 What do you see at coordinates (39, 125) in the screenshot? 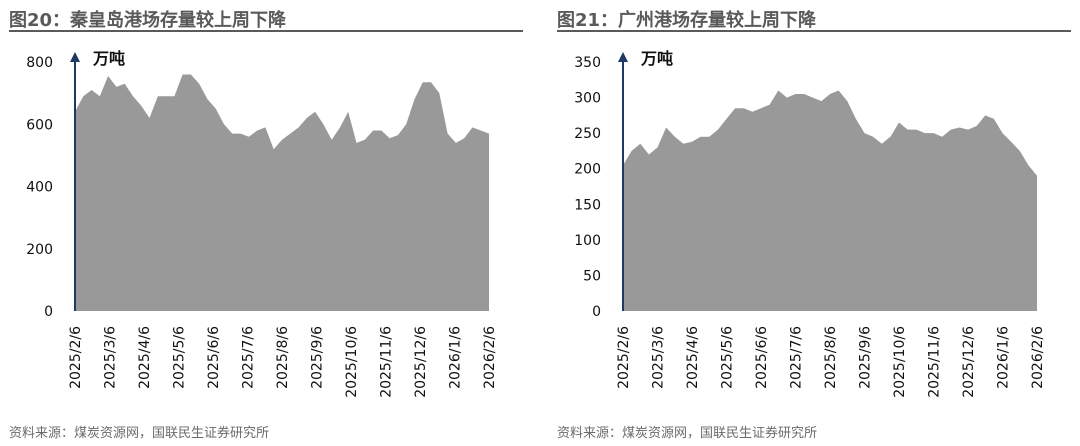
I see `y-tick-label: 600` at bounding box center [39, 125].